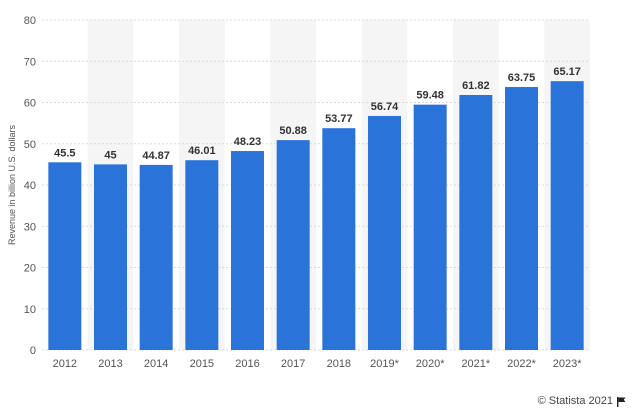 This screenshot has width=634, height=416. What do you see at coordinates (156, 364) in the screenshot?
I see `x-tick-label: 2014` at bounding box center [156, 364].